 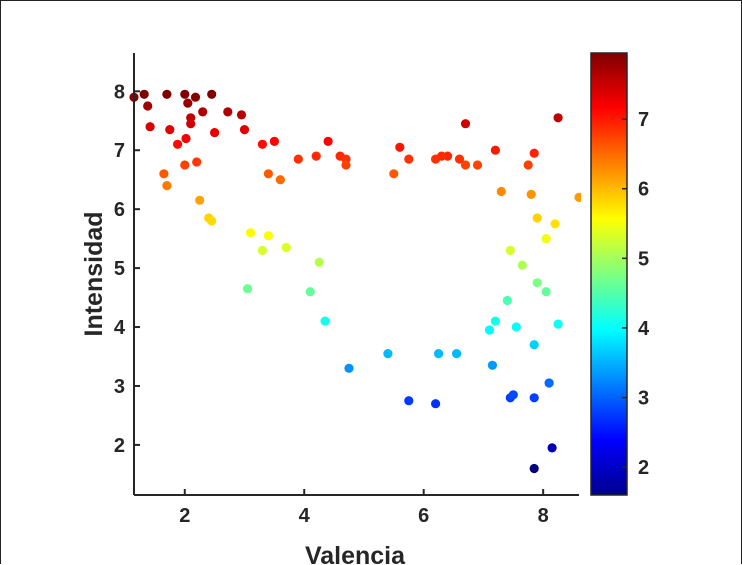 I want to click on colorbar-tick-label: 3, so click(x=643, y=399).